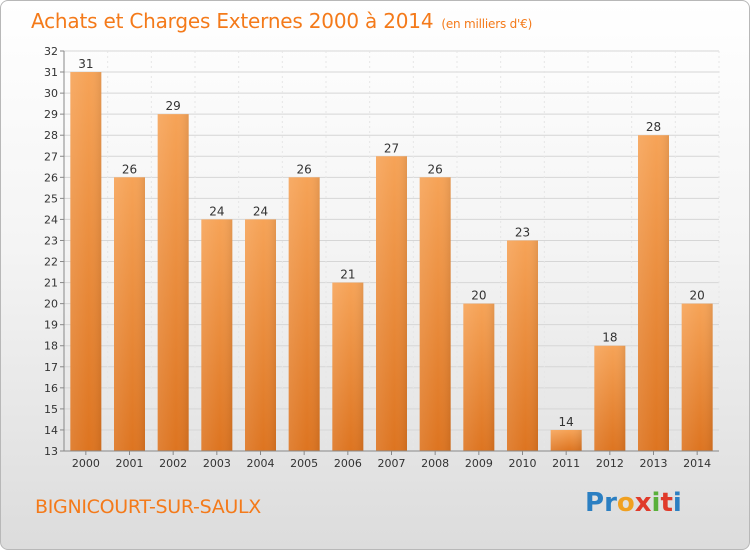  Describe the element at coordinates (51, 346) in the screenshot. I see `y-tick-label: 18` at that location.